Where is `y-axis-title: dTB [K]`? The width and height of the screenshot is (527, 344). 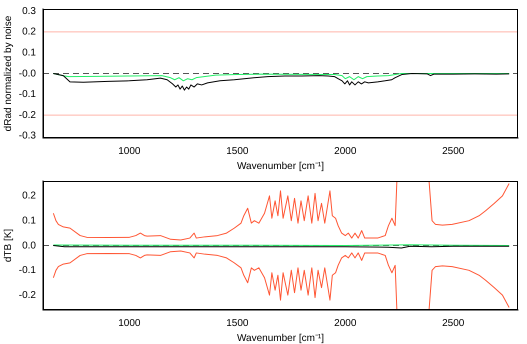
y-axis-title: dTB [K] is located at coordinates (8, 245).